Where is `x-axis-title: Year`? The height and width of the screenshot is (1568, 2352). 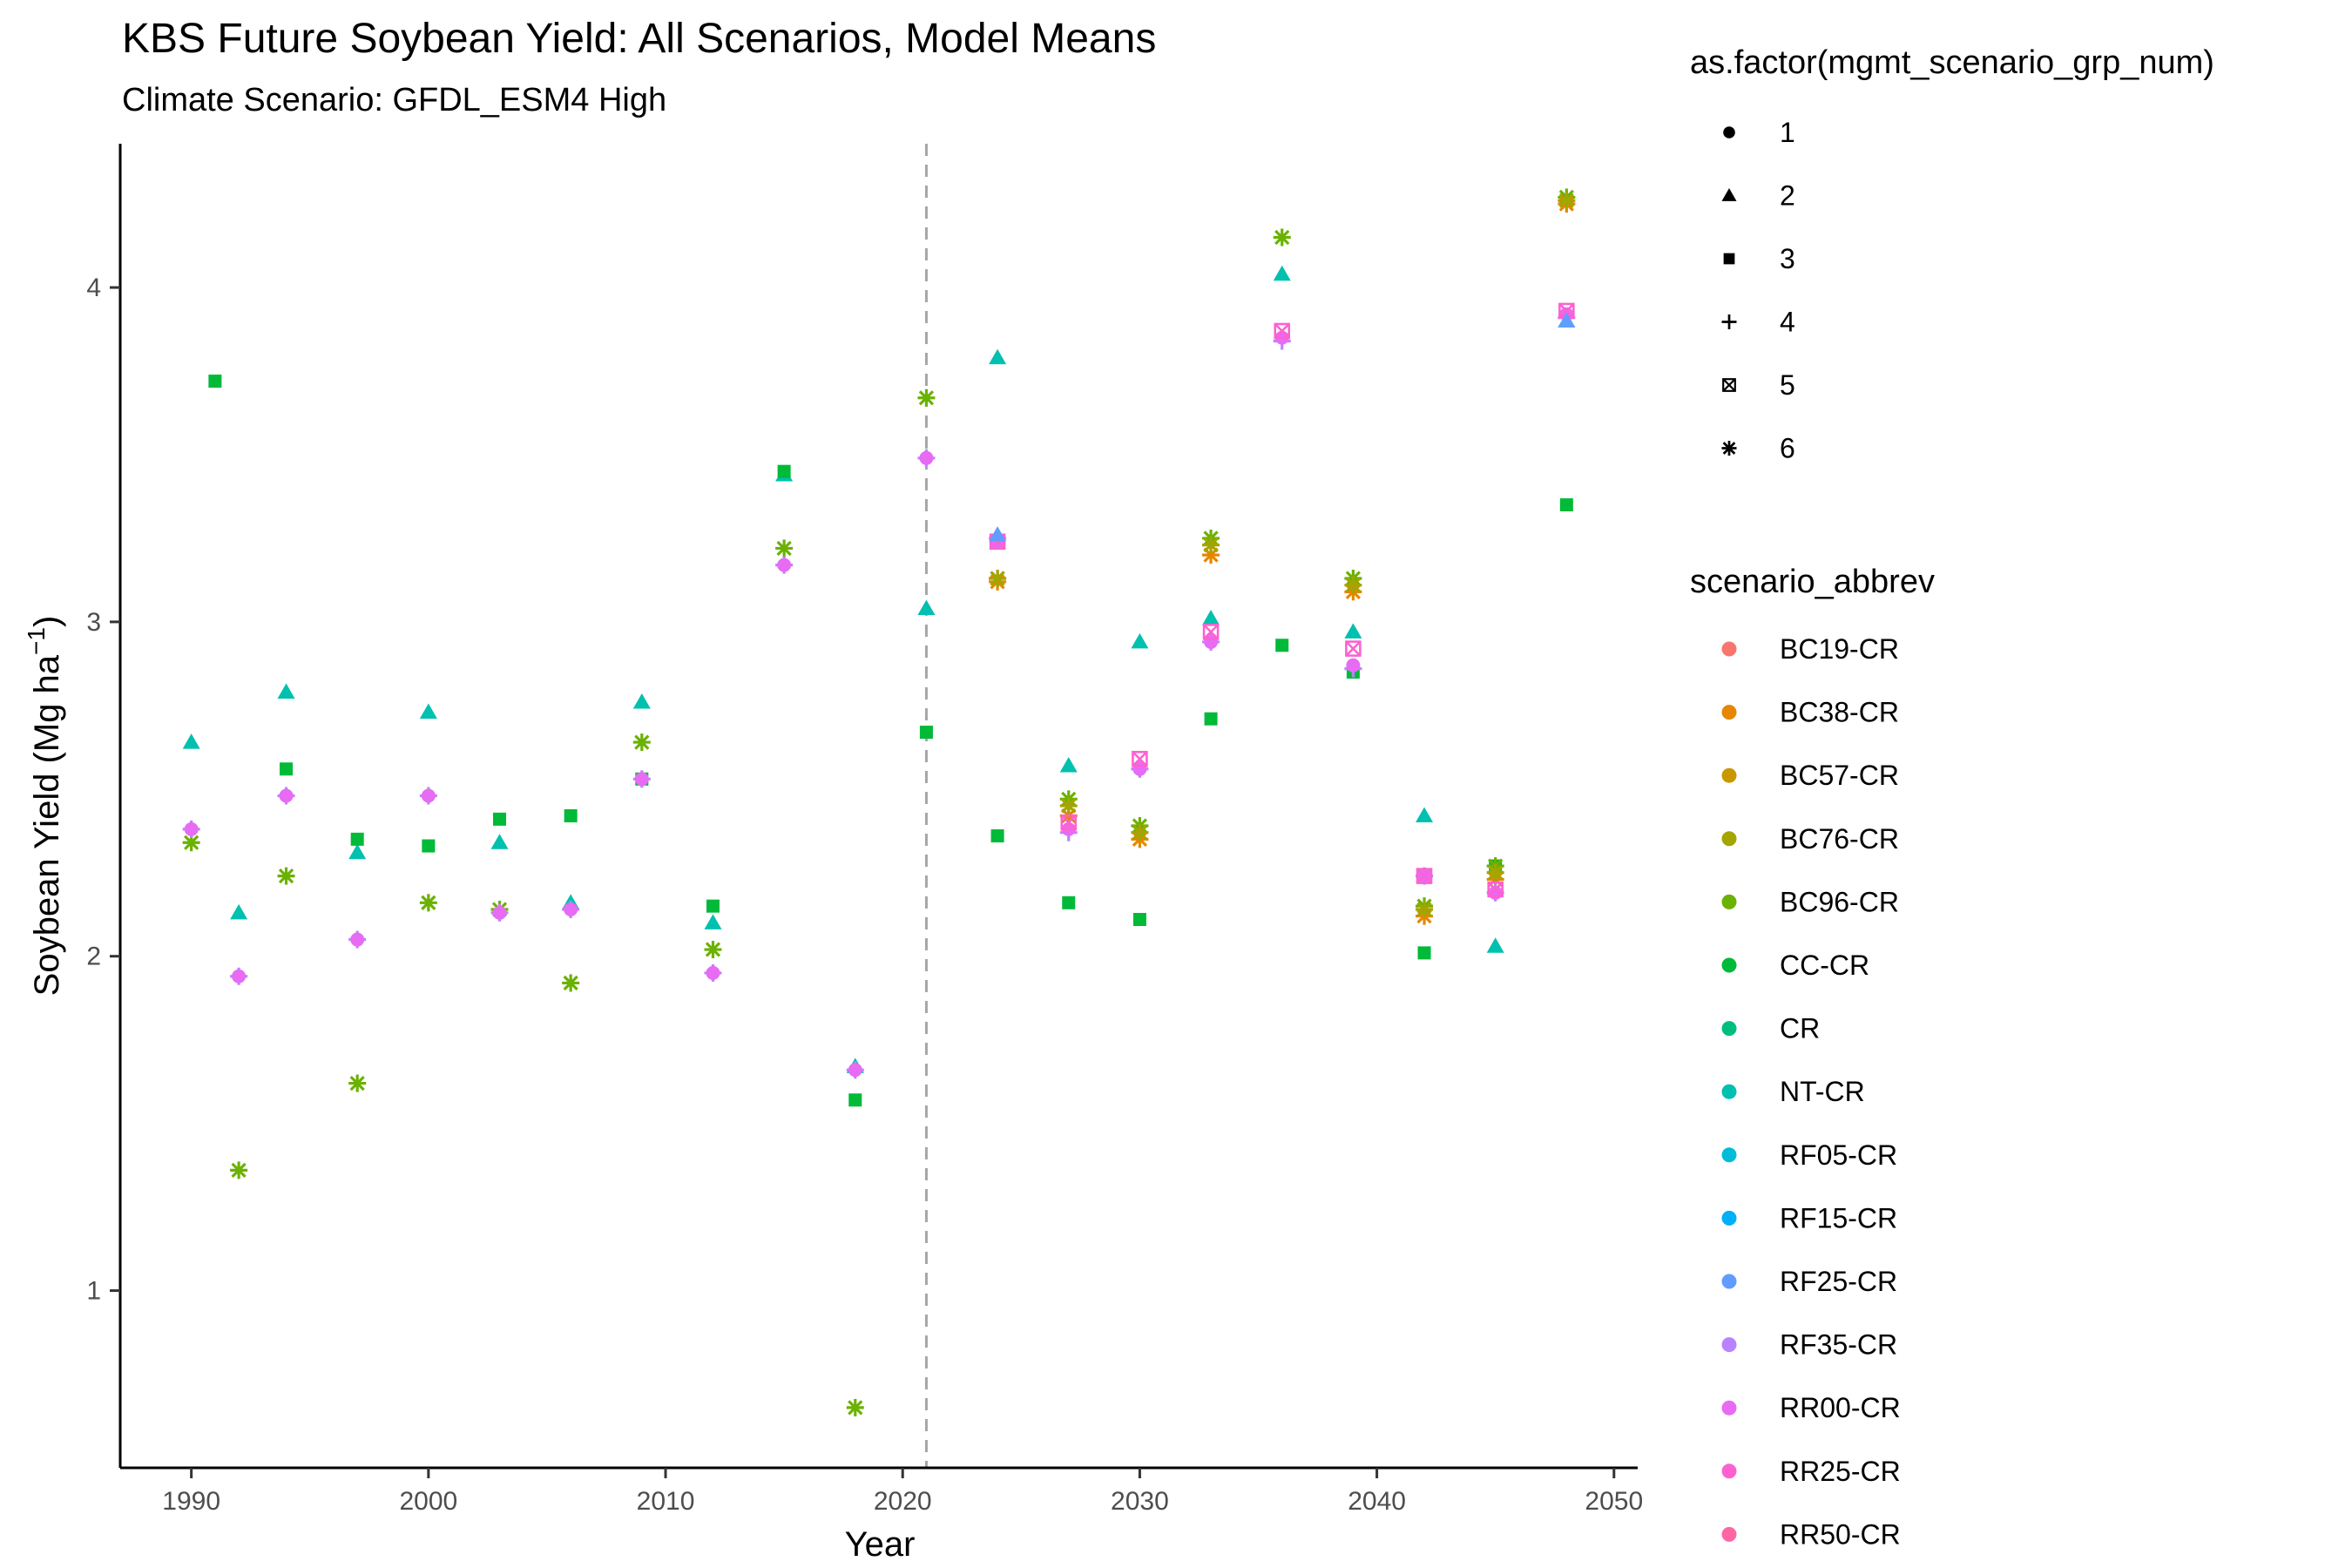 x-axis-title: Year is located at coordinates (880, 1545).